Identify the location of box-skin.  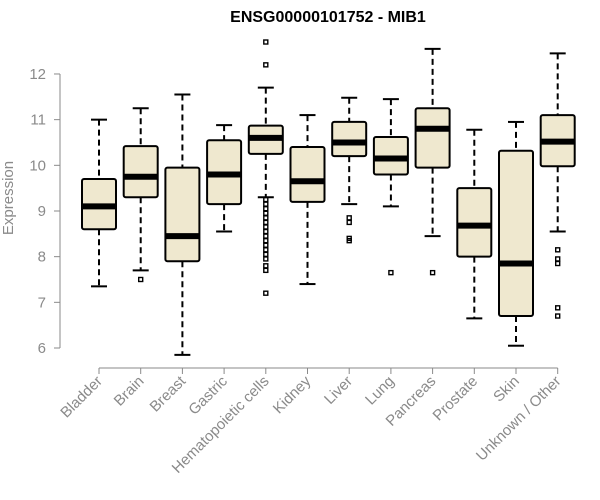
(516, 233).